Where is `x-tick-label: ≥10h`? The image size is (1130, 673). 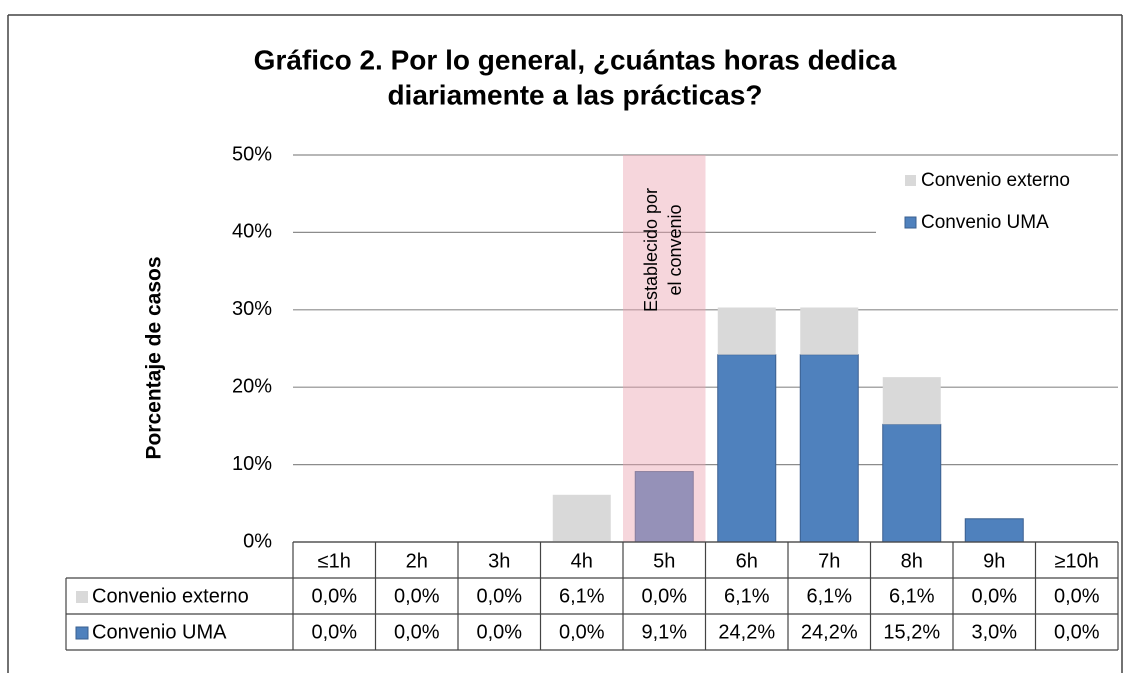 x-tick-label: ≥10h is located at coordinates (1077, 561).